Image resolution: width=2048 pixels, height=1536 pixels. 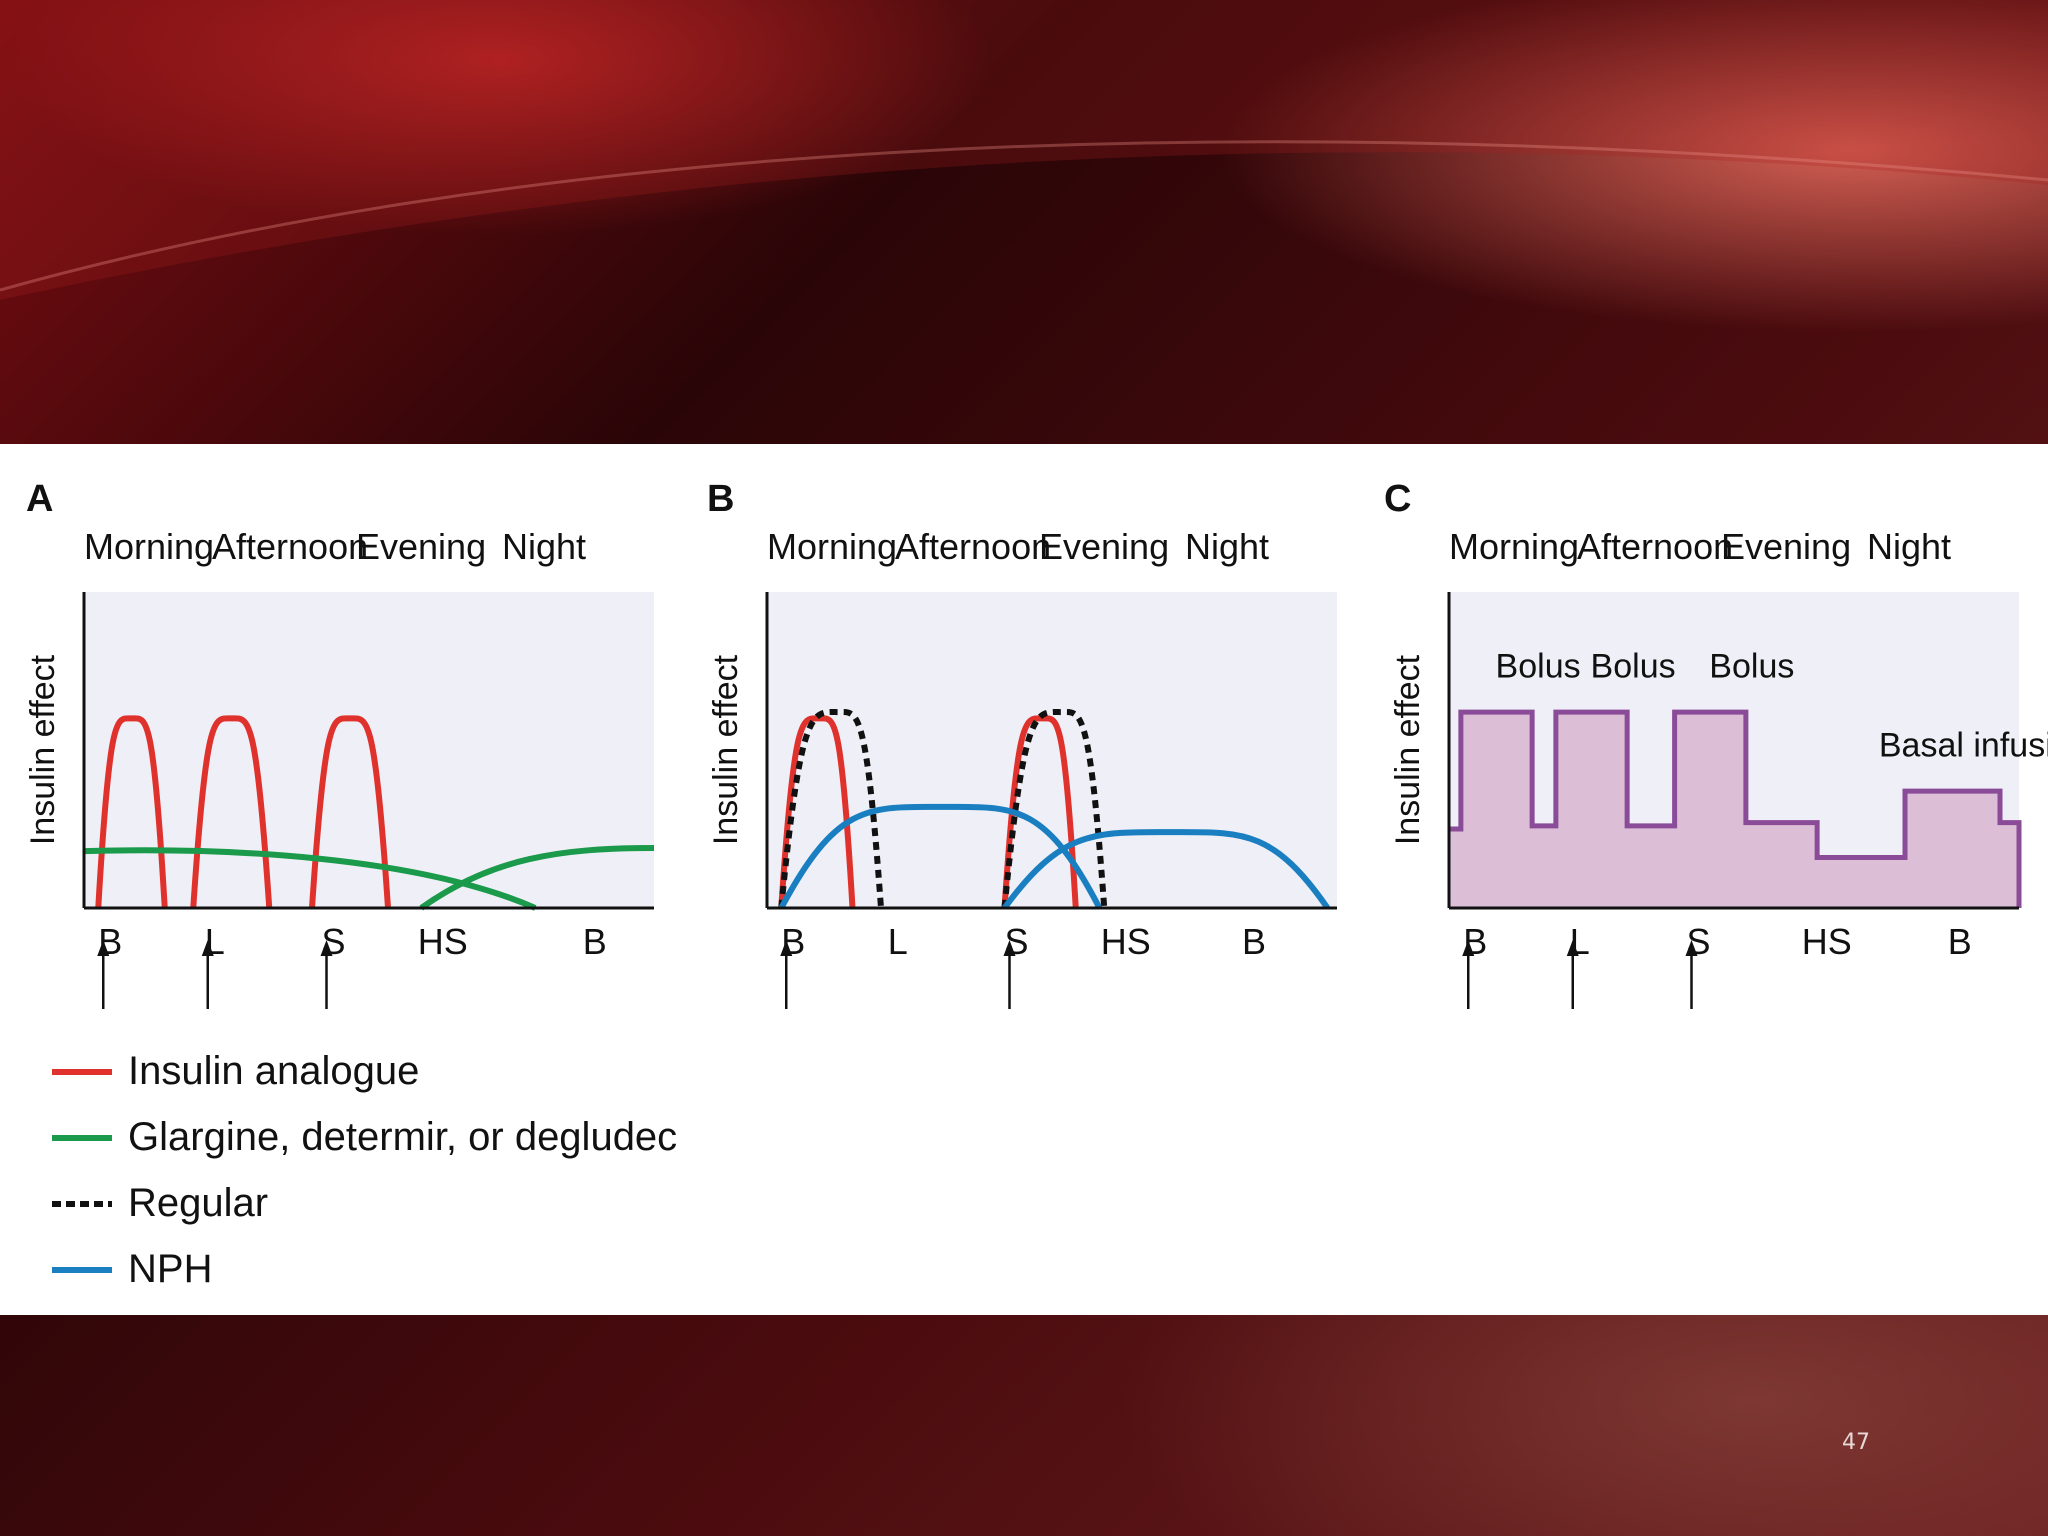 What do you see at coordinates (39, 499) in the screenshot?
I see `panel-letter: A` at bounding box center [39, 499].